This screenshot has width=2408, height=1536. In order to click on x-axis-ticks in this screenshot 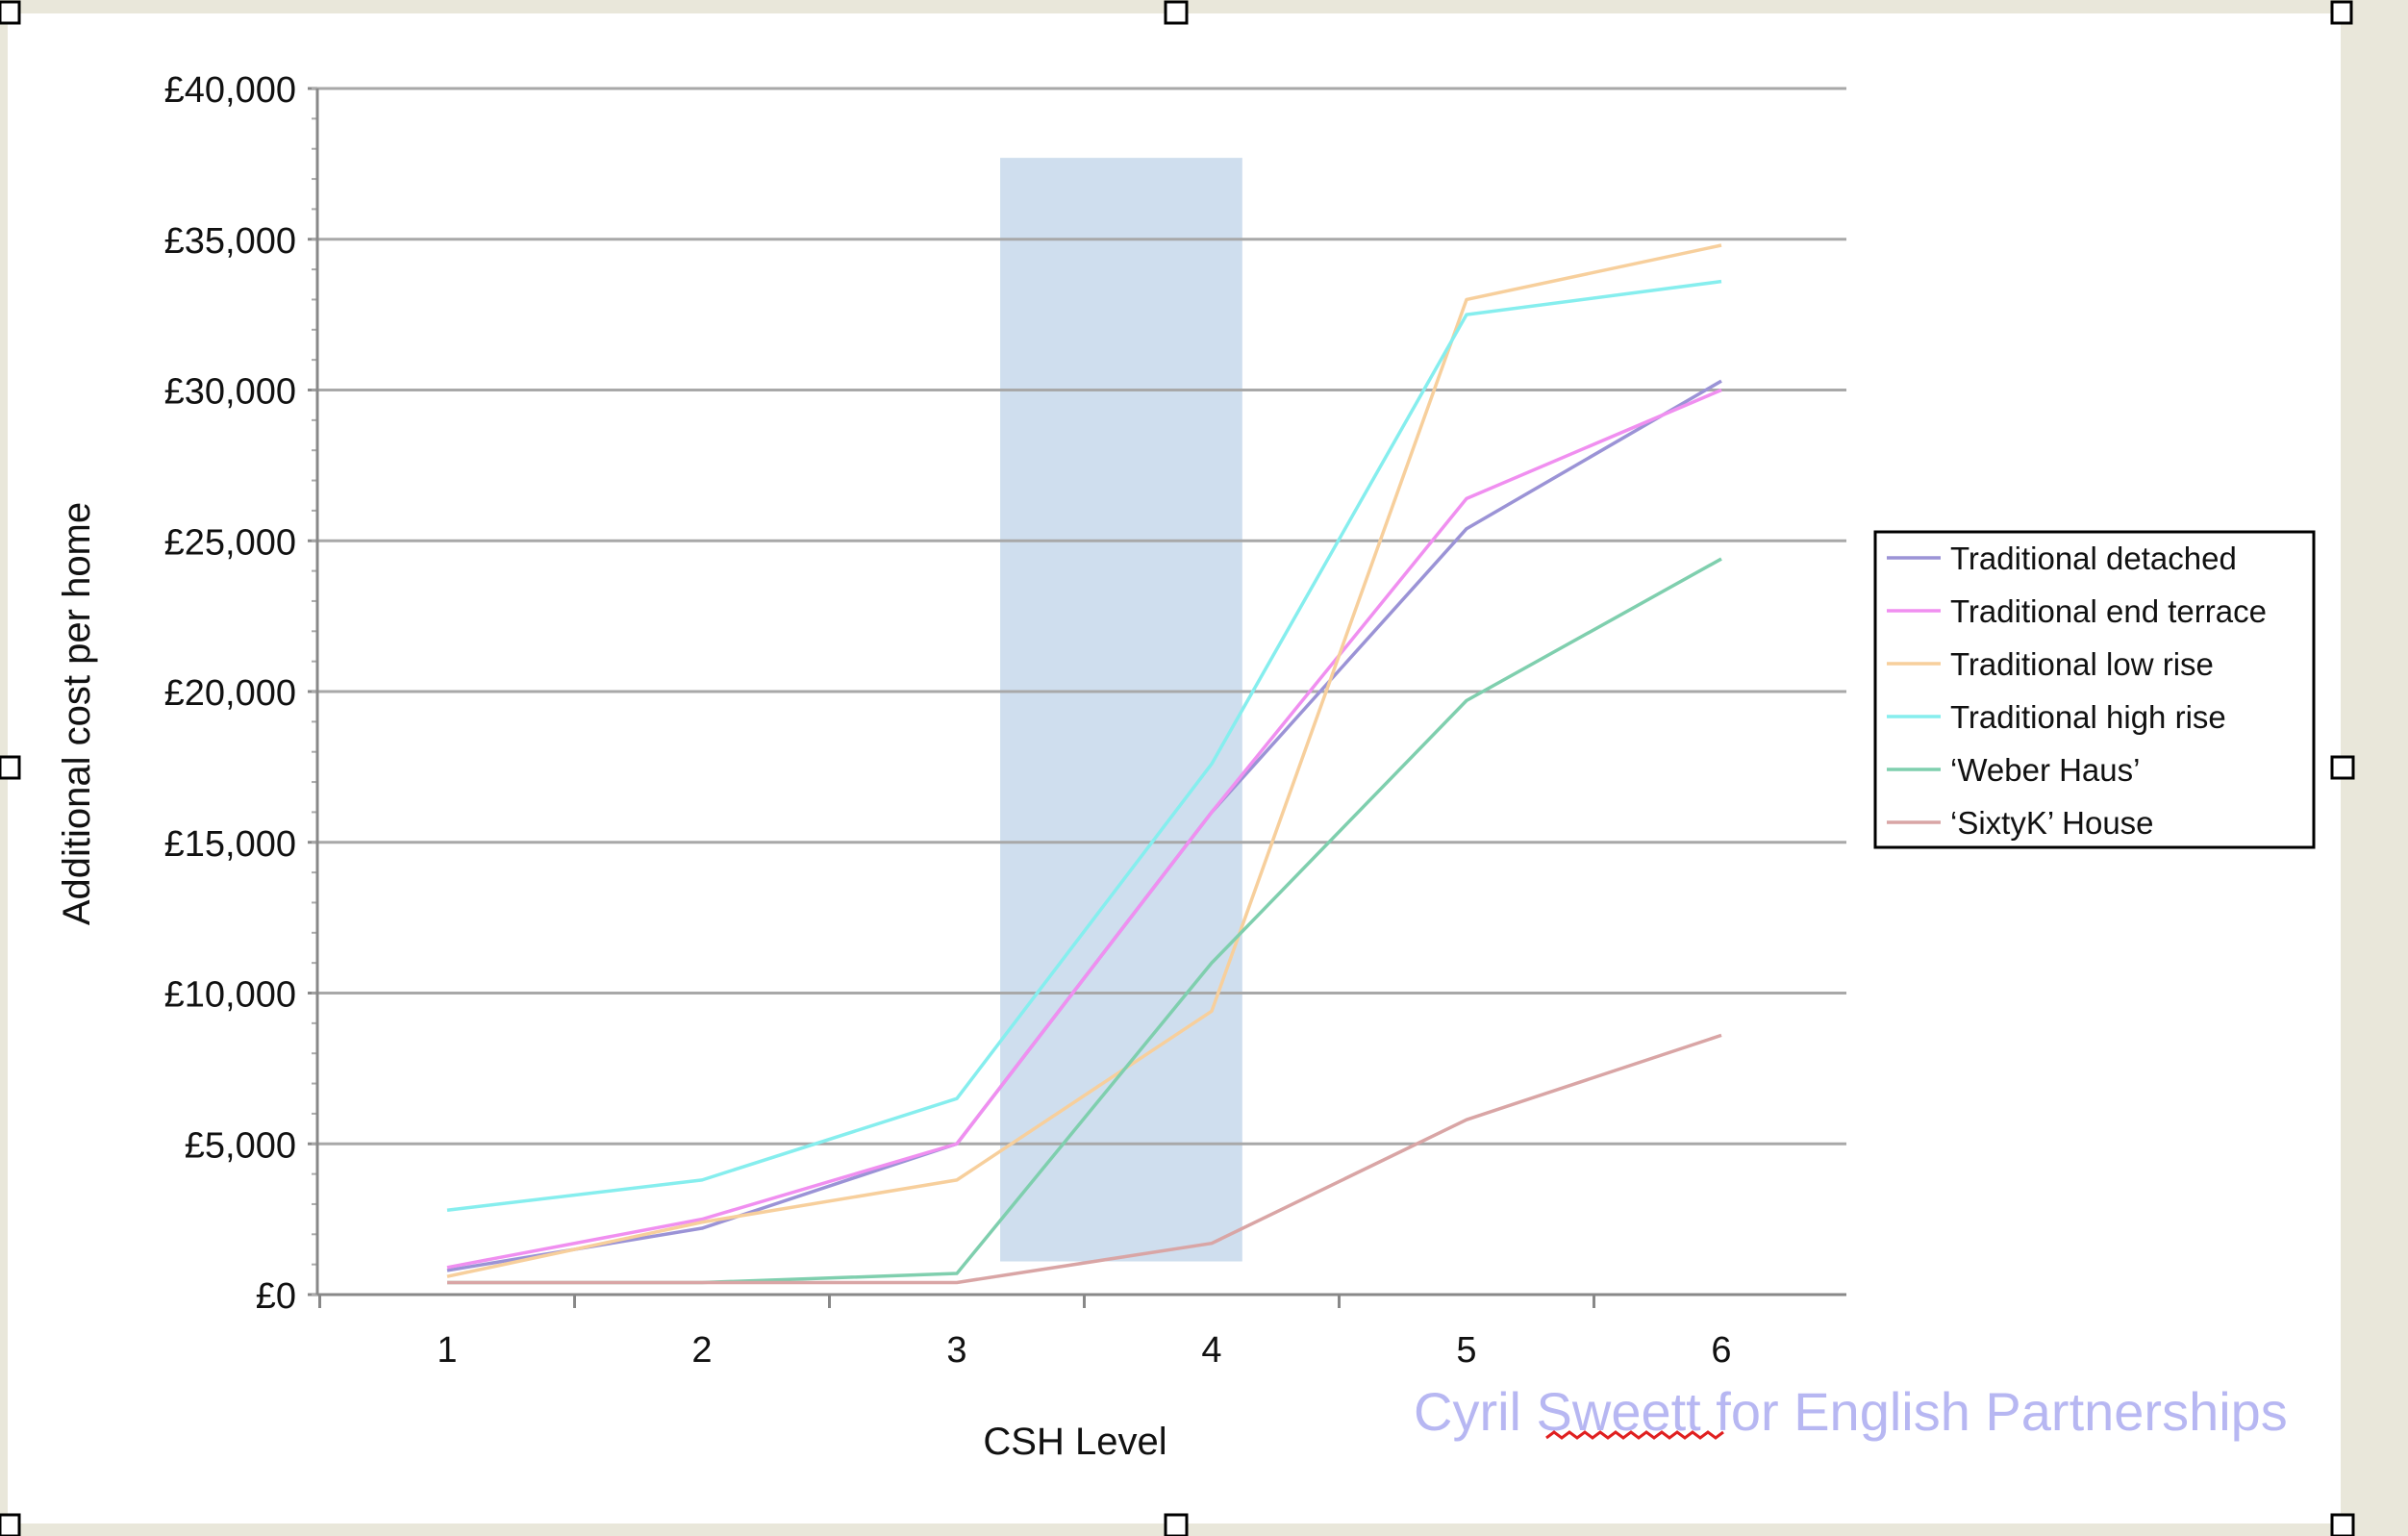, I will do `click(956, 1301)`.